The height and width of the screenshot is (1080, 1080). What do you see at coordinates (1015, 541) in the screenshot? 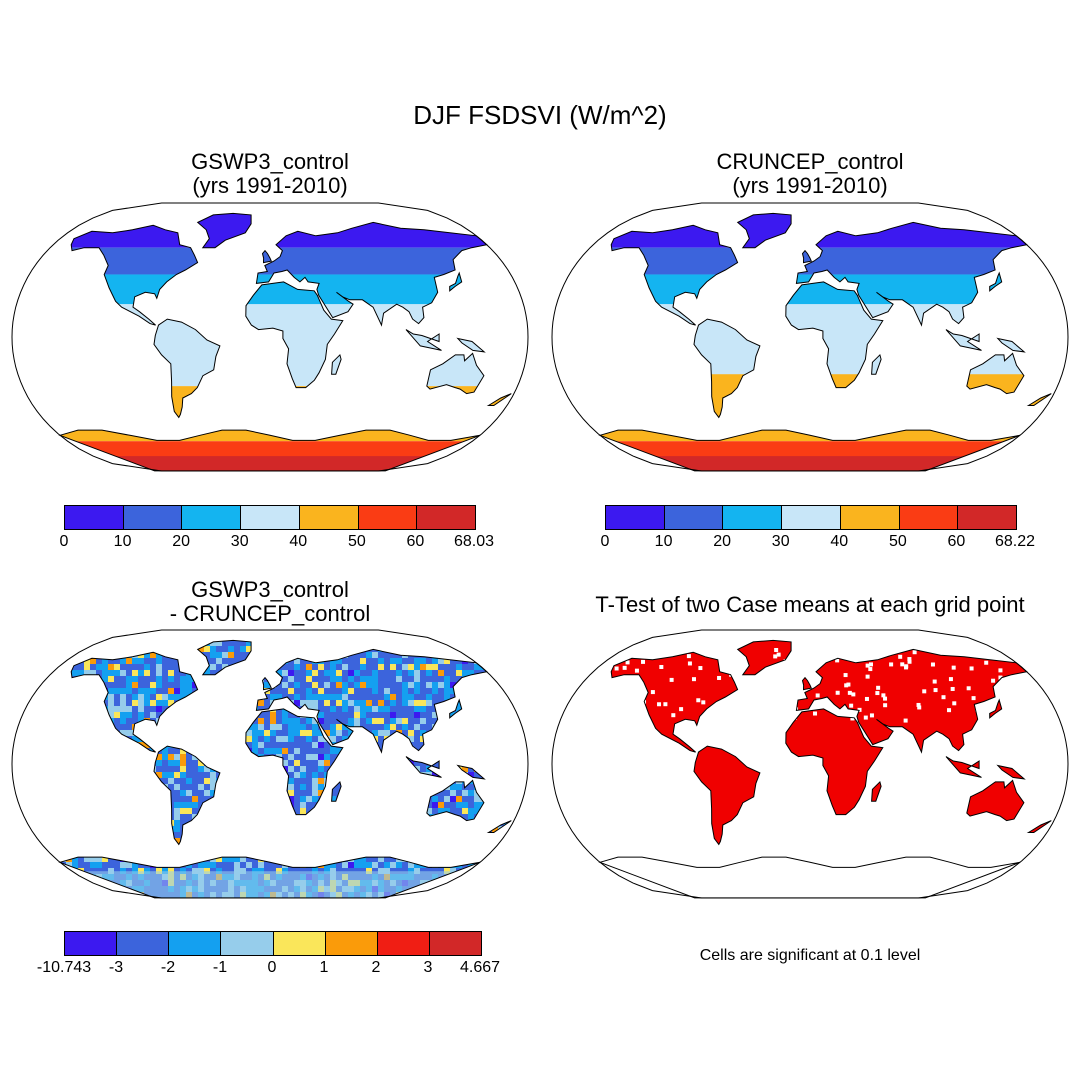
I see `colorbar-tick-label: 68.22` at bounding box center [1015, 541].